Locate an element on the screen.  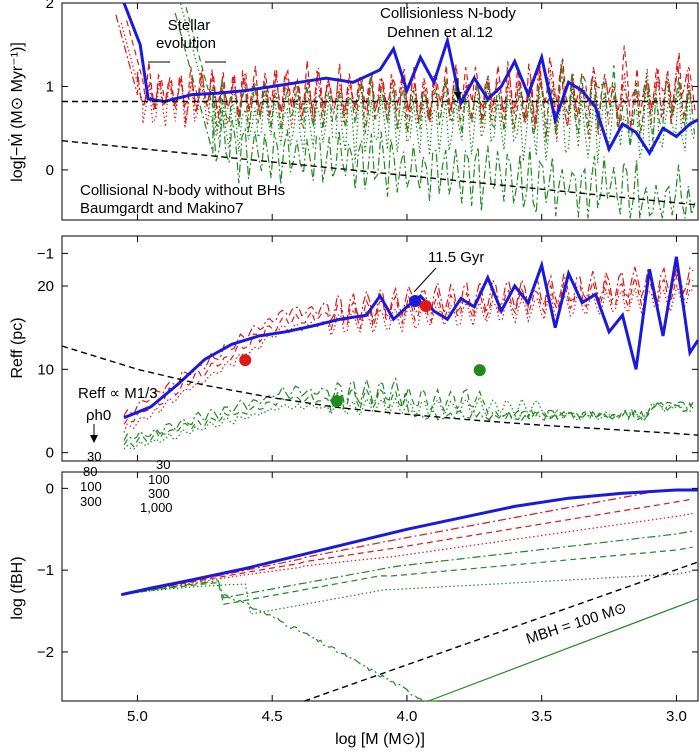
y-tick-label: 10 is located at coordinates (45, 369).